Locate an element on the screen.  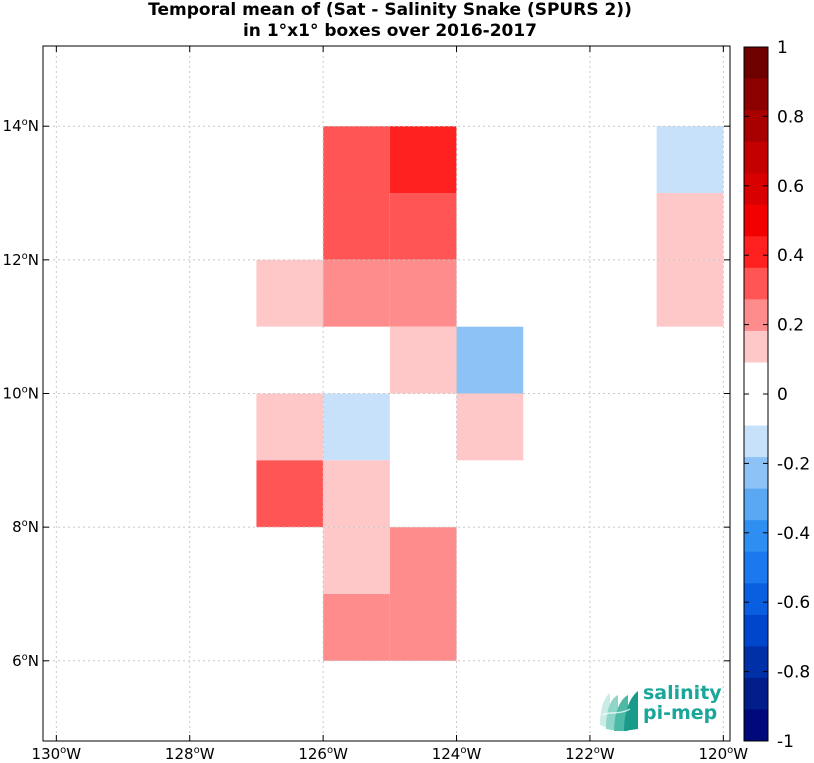
x-tick-label: 130oW is located at coordinates (57, 754).